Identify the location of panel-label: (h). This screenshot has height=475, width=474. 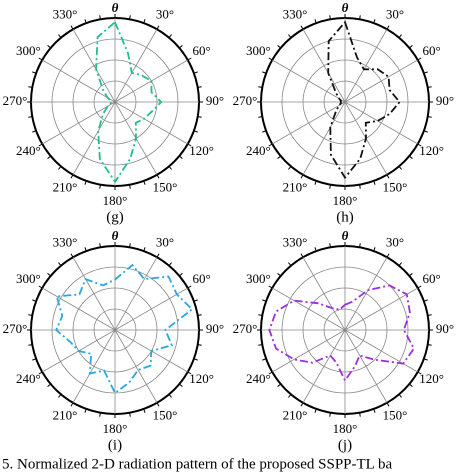
(345, 217).